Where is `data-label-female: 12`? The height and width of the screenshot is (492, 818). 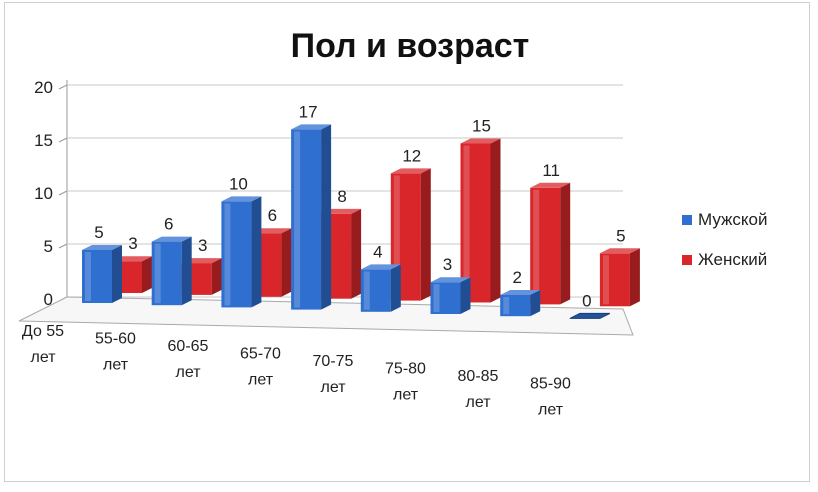
data-label-female: 12 is located at coordinates (411, 155).